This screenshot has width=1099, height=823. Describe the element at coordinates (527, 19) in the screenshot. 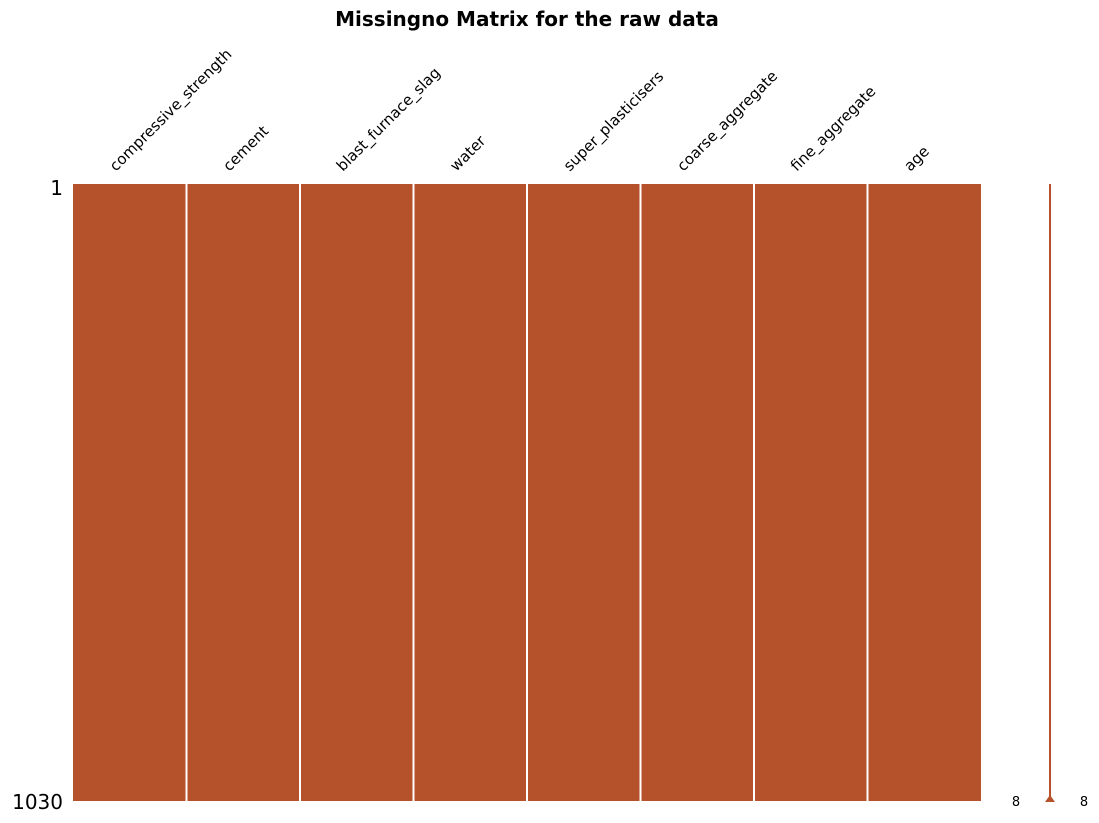

I see `chart-title: Missingno Matrix for the raw data` at that location.